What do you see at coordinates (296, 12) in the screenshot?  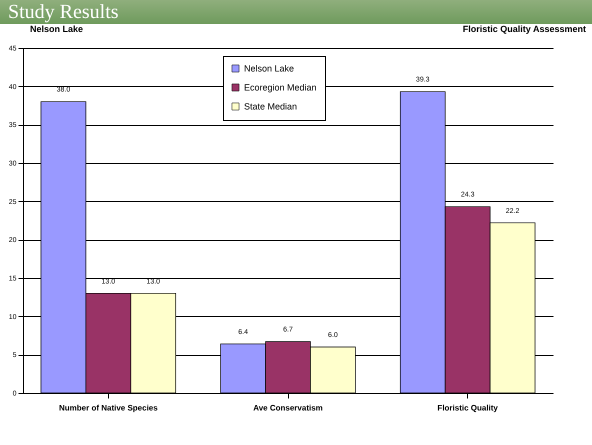 I see `chart-title: Study Results` at bounding box center [296, 12].